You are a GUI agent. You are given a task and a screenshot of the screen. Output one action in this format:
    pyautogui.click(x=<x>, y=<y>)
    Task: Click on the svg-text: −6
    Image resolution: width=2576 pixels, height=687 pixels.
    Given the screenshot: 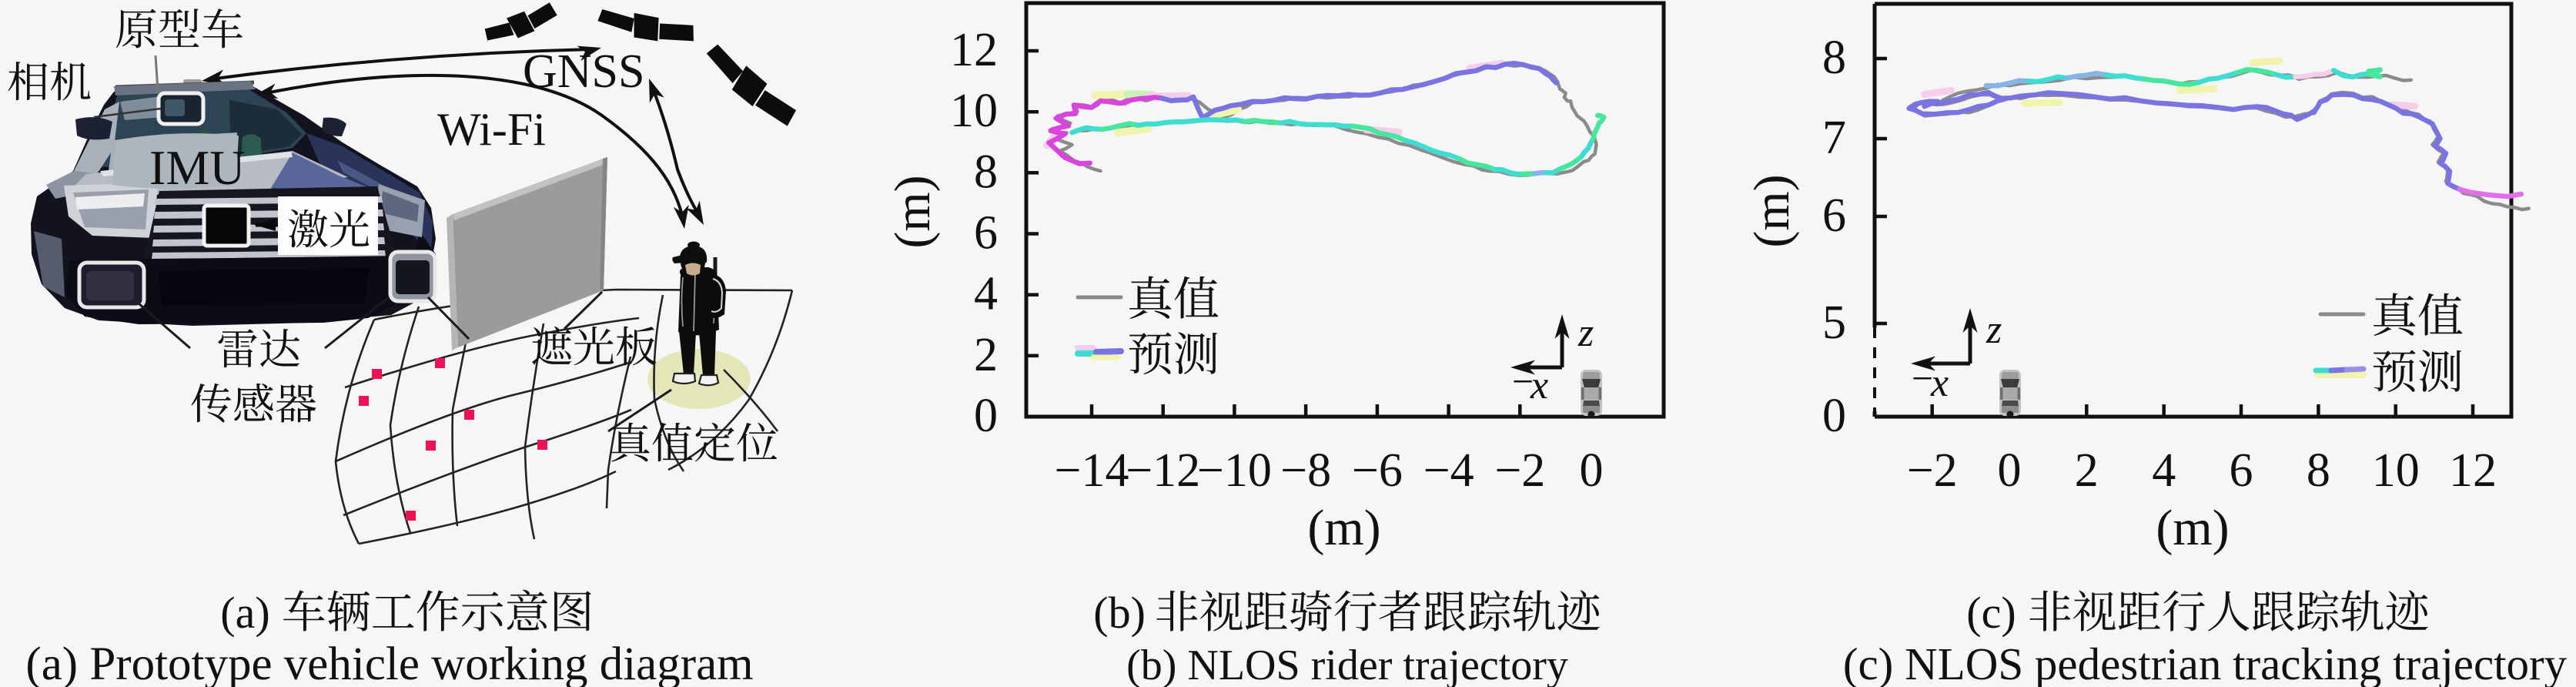 What is the action you would take?
    pyautogui.click(x=1378, y=470)
    